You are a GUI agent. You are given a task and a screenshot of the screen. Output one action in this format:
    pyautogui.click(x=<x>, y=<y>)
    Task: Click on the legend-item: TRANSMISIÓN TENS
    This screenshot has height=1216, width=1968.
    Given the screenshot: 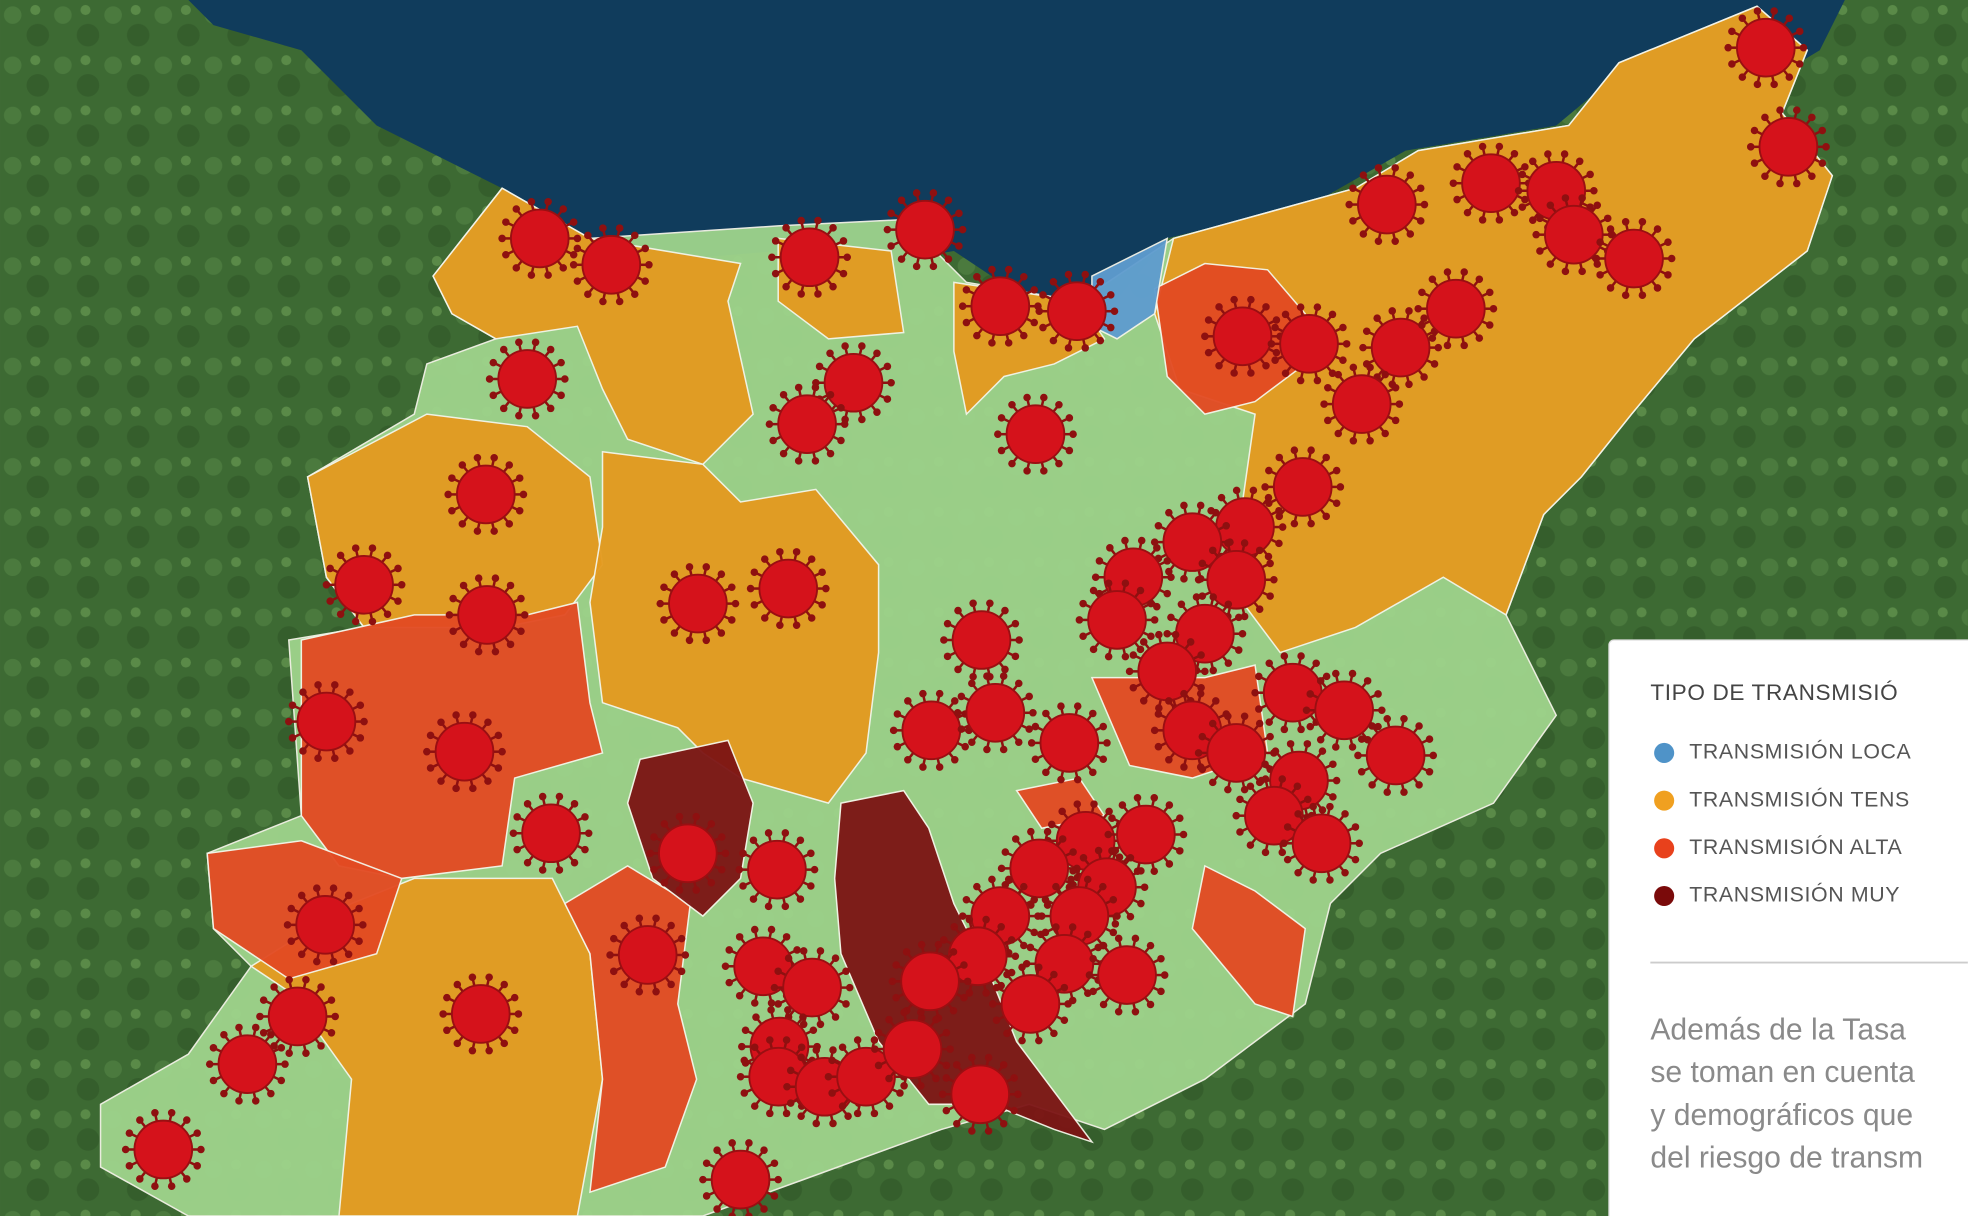 What is the action you would take?
    pyautogui.click(x=1799, y=798)
    